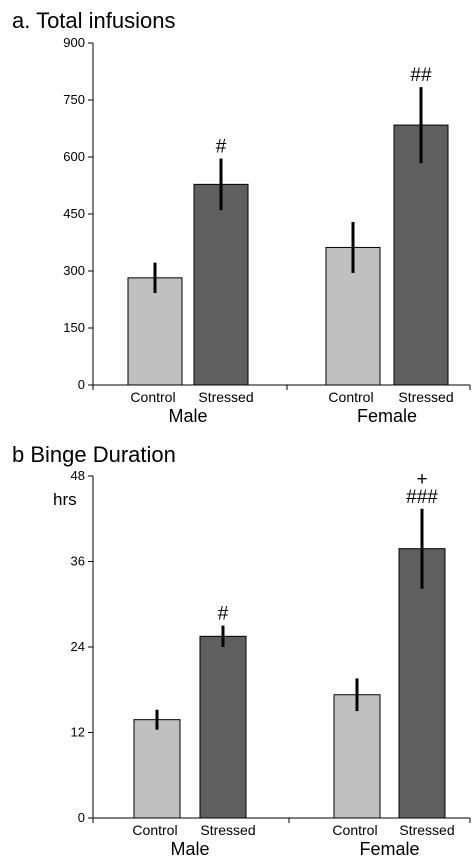 This screenshot has height=865, width=476. What do you see at coordinates (78, 646) in the screenshot?
I see `y-tick-label: 24` at bounding box center [78, 646].